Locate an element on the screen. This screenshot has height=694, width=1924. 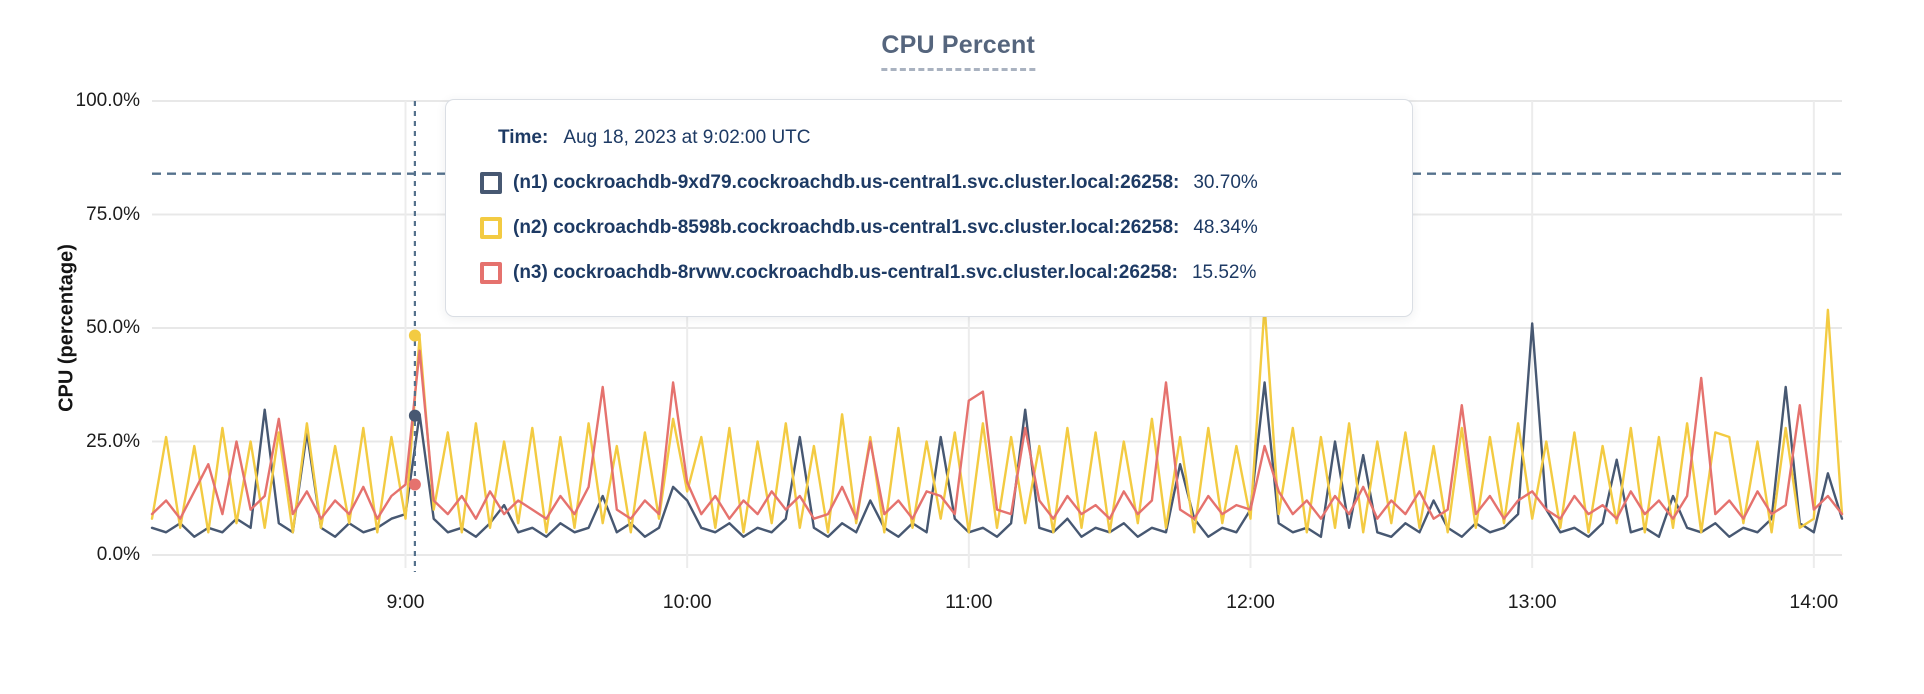
series-swatch-n3-icon is located at coordinates (491, 273).